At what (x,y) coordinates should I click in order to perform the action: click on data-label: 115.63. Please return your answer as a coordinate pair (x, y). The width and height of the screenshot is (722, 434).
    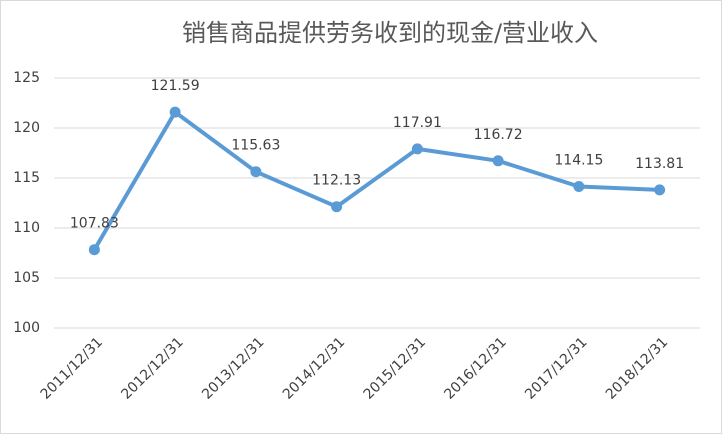
    Looking at the image, I should click on (255, 146).